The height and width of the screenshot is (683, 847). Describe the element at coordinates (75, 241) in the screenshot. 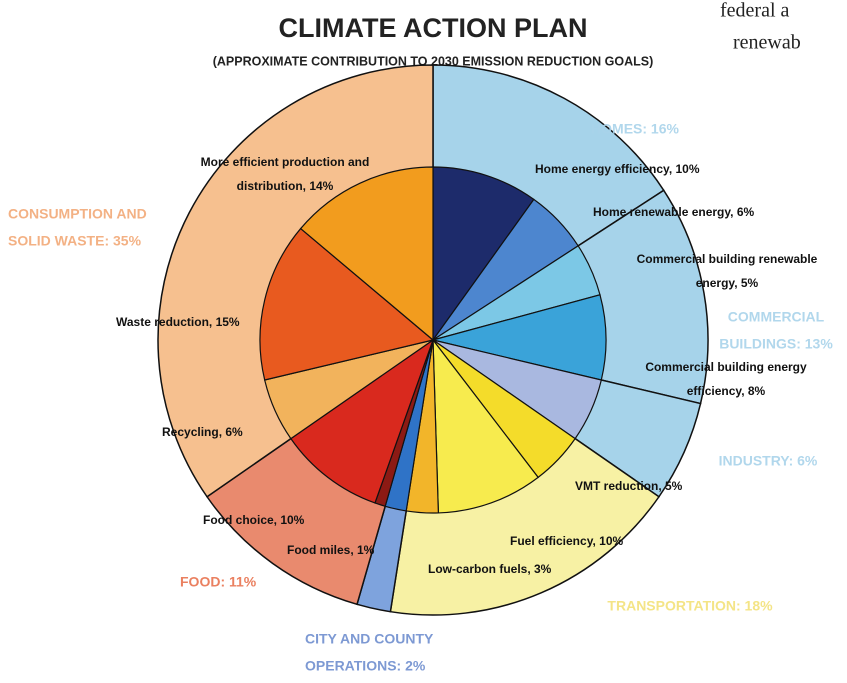

I see `group-label: SOLID WASTE: 35%` at that location.